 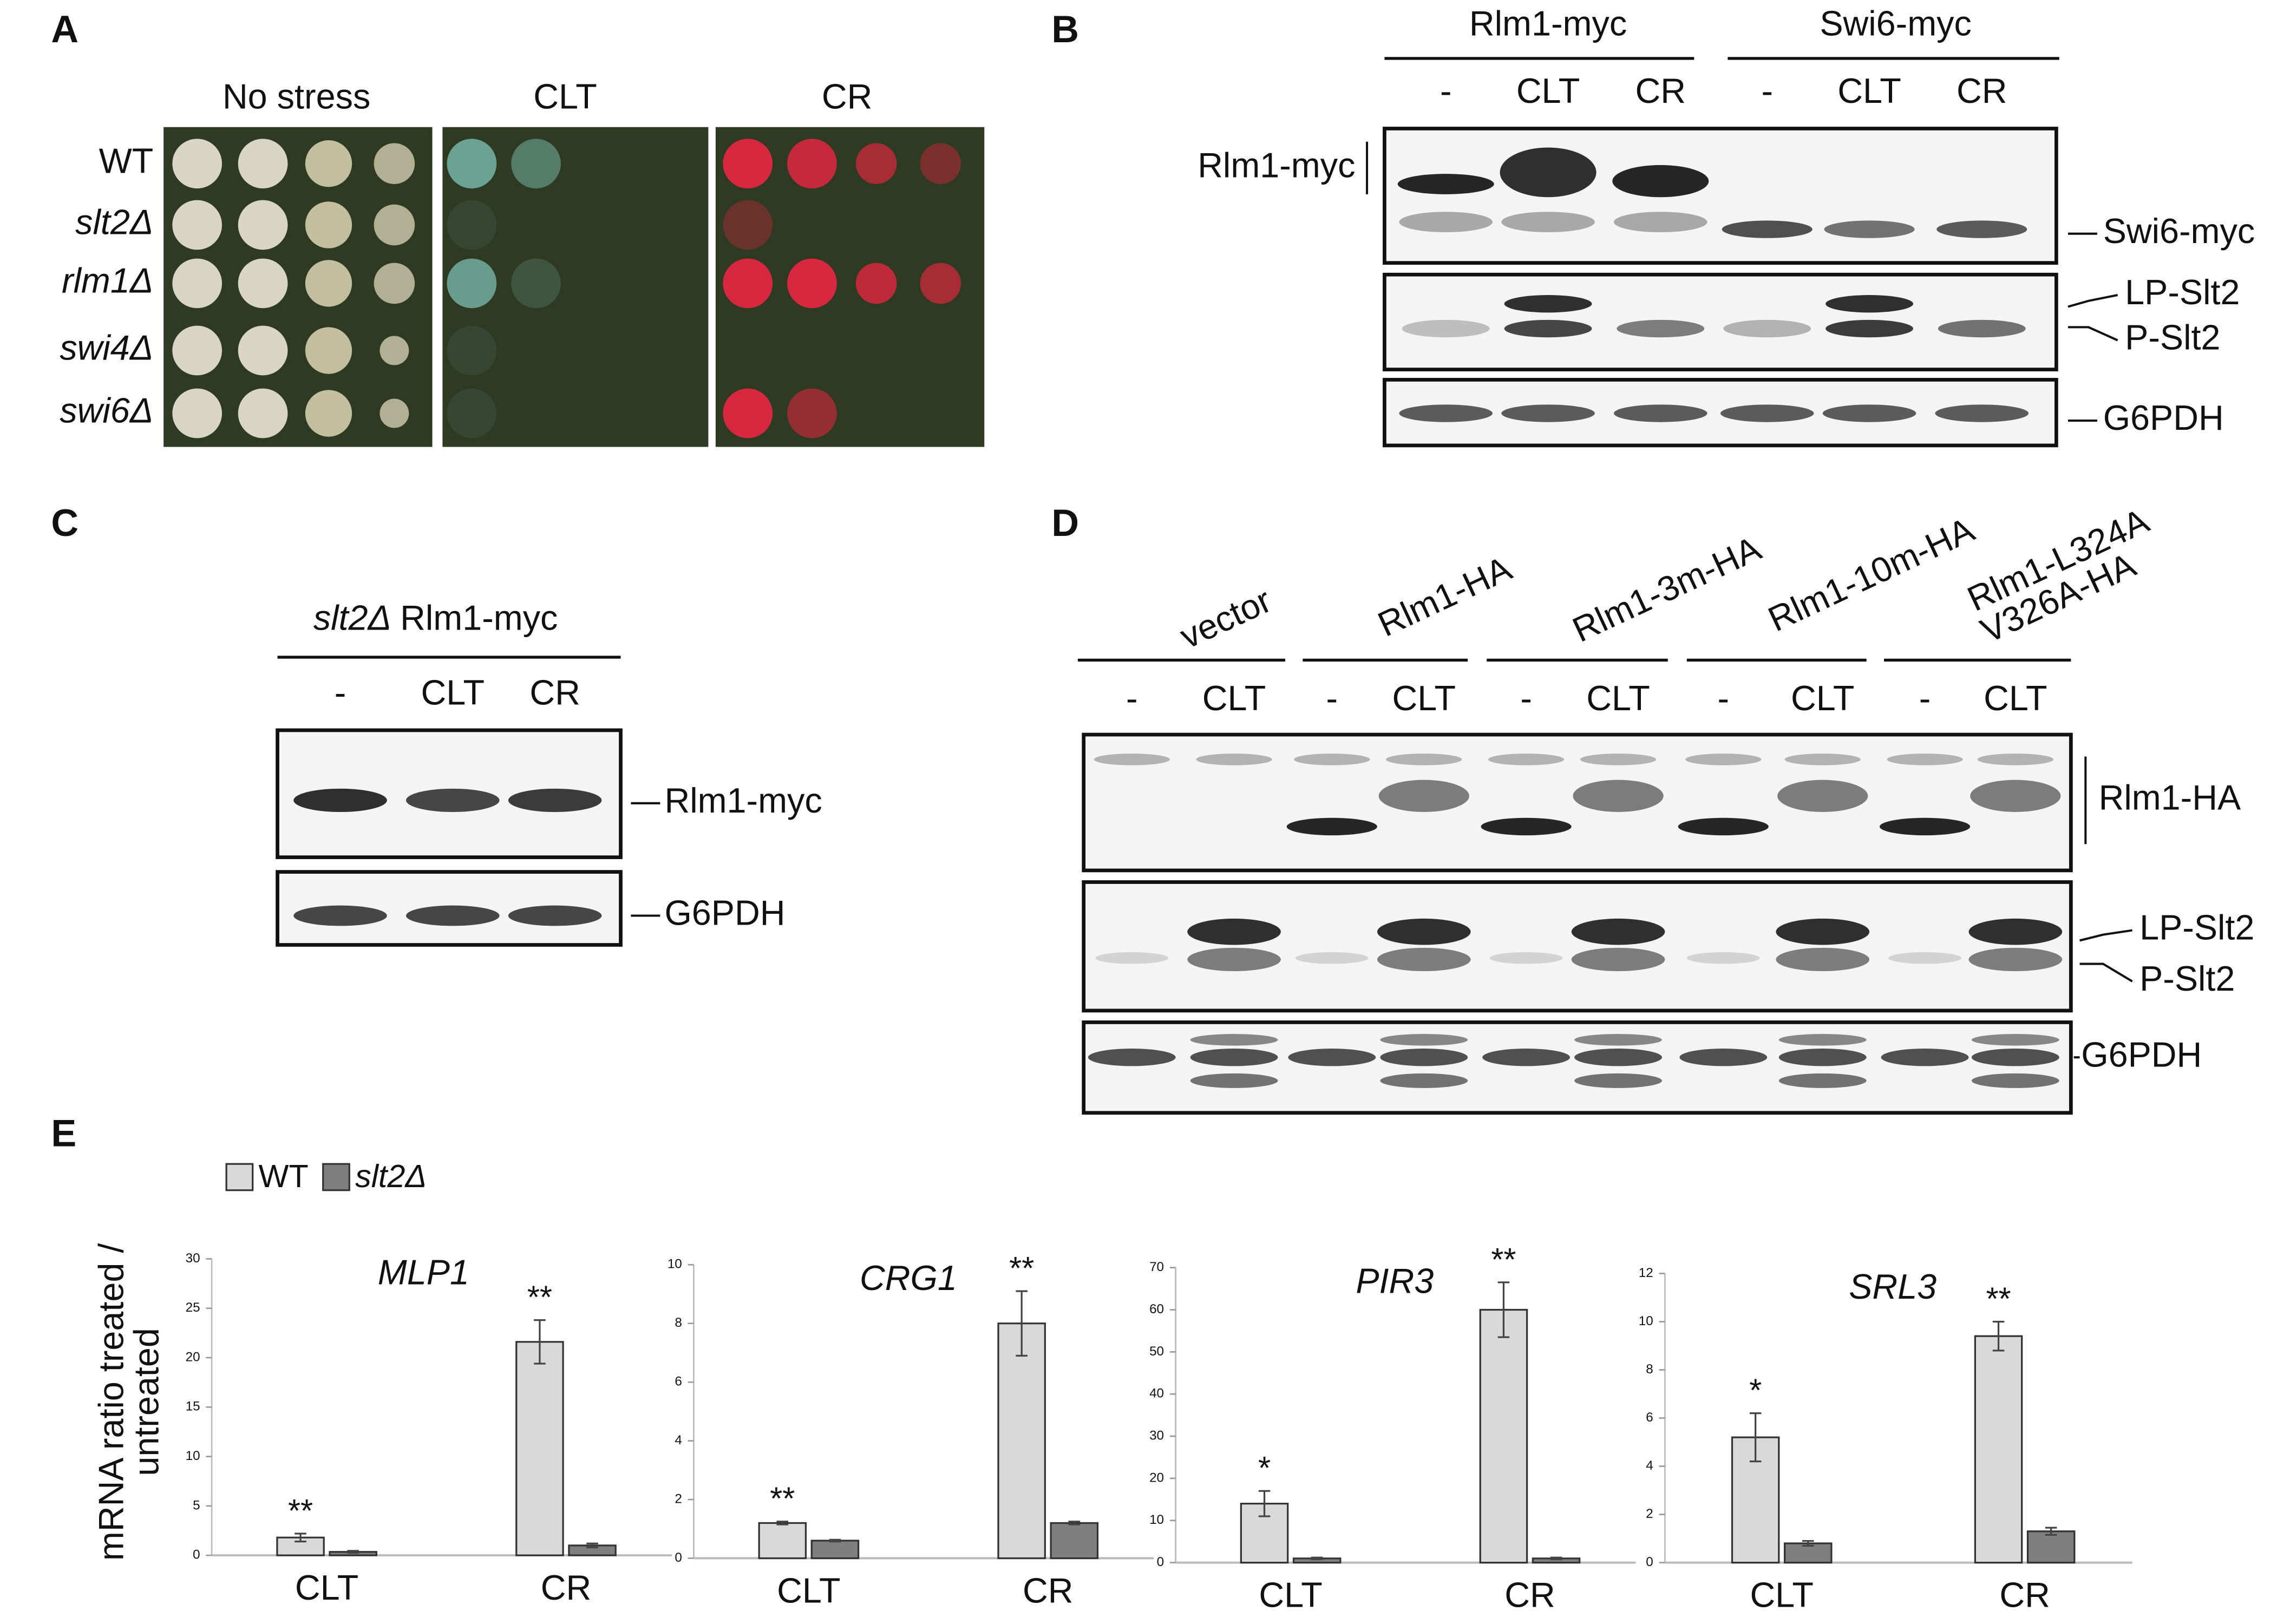 I want to click on chart-title: SRL3, so click(x=1892, y=1286).